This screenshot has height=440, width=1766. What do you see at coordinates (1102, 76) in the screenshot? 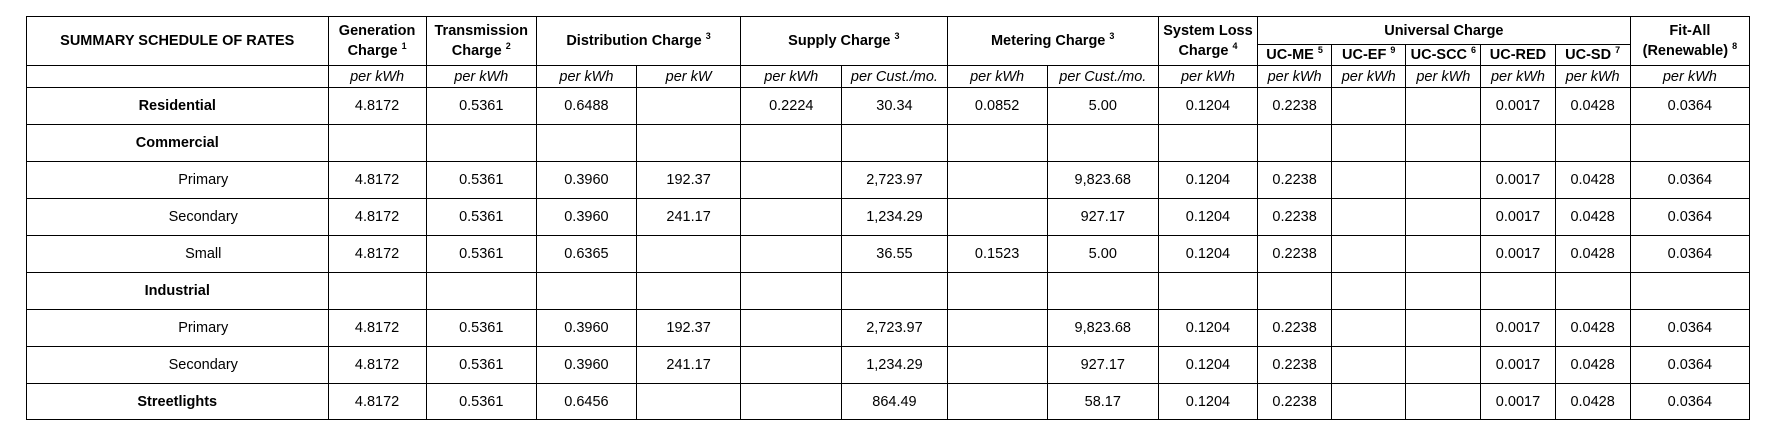
I see `unit-cell: per Cust./mo.` at bounding box center [1102, 76].